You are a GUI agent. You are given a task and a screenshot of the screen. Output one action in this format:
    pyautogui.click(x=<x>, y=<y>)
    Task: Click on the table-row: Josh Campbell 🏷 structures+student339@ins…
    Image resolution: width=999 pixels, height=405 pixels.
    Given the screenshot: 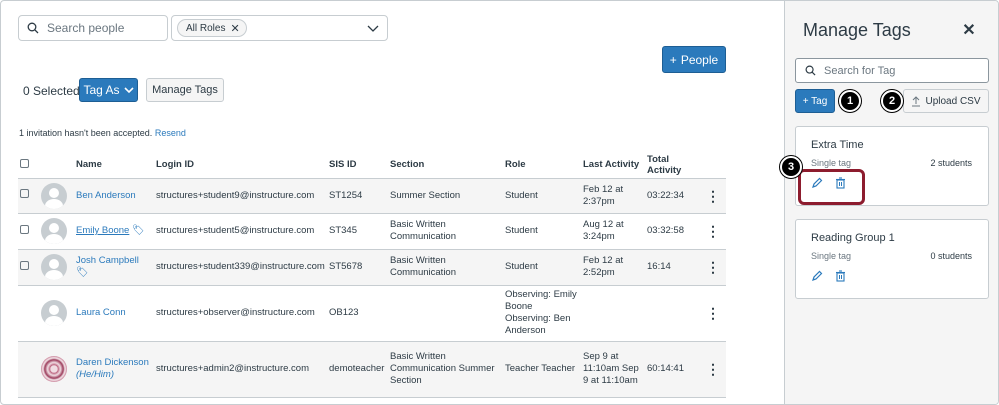 What is the action you would take?
    pyautogui.click(x=372, y=267)
    